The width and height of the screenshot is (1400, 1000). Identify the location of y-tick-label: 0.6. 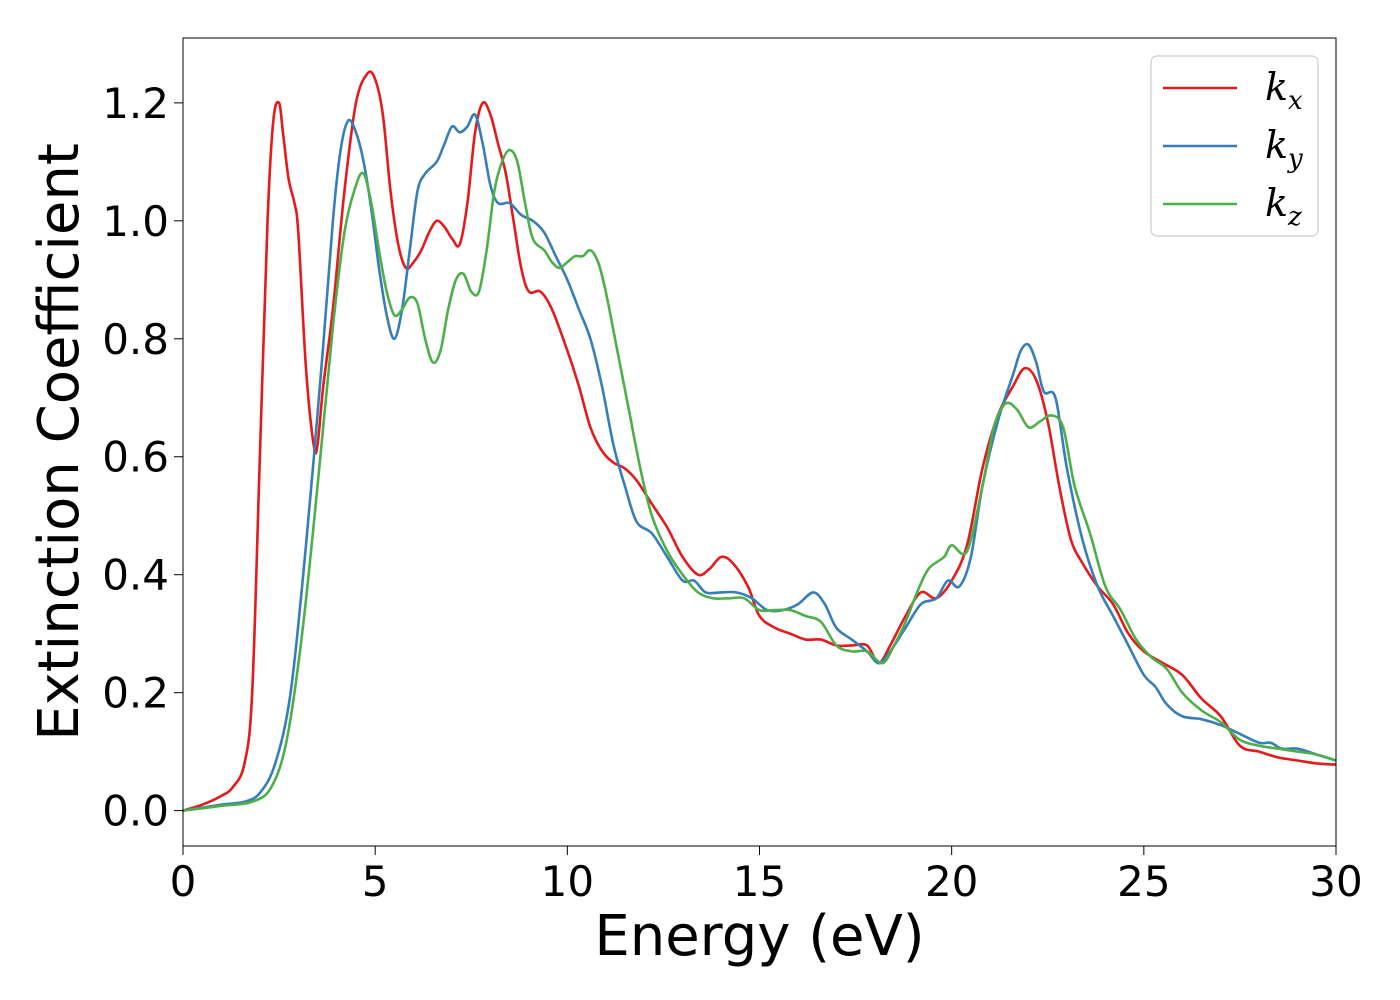
(135, 457).